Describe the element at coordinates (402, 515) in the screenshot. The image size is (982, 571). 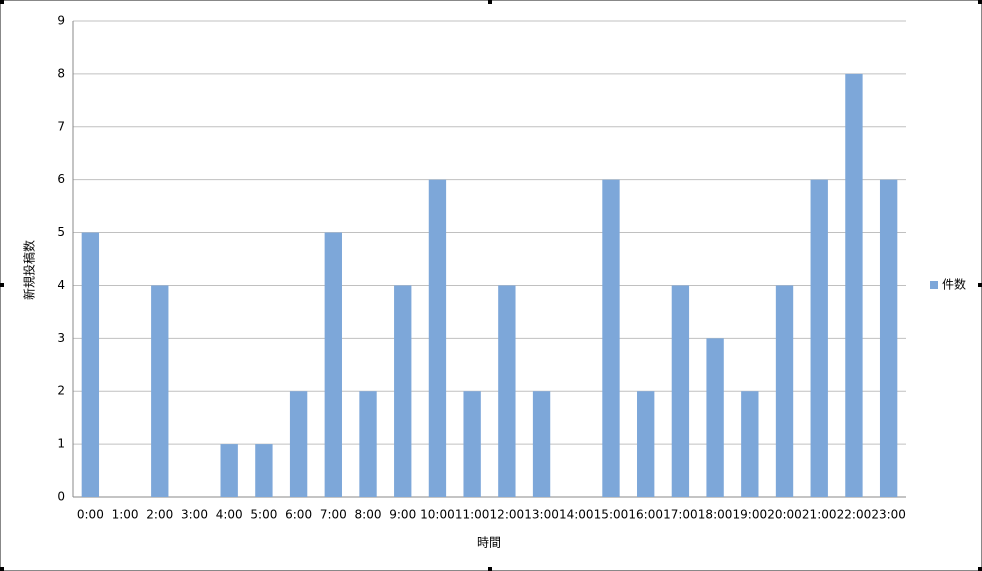
I see `x-tick-label: 9:00` at that location.